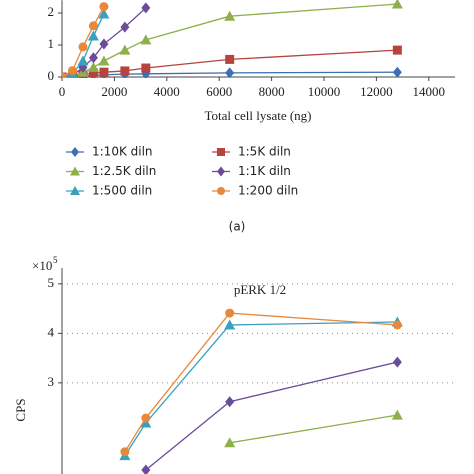 This screenshot has width=474, height=474. Describe the element at coordinates (167, 91) in the screenshot. I see `x-tick-label: 4000` at that location.